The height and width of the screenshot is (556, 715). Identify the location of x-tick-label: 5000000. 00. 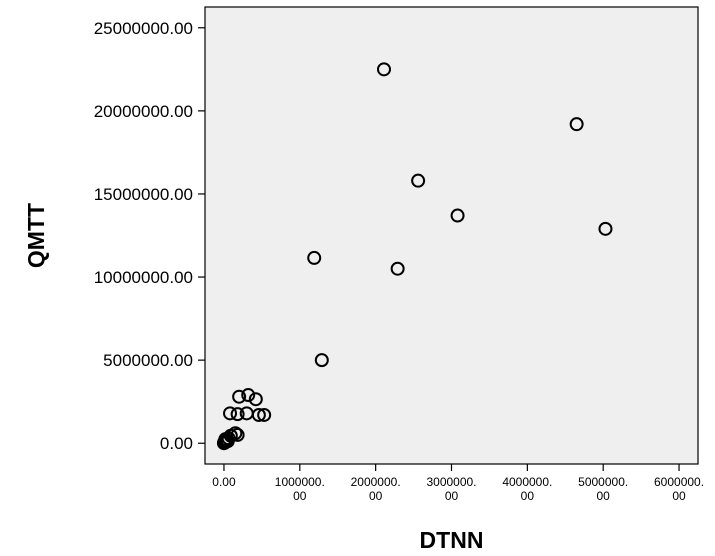
(603, 489).